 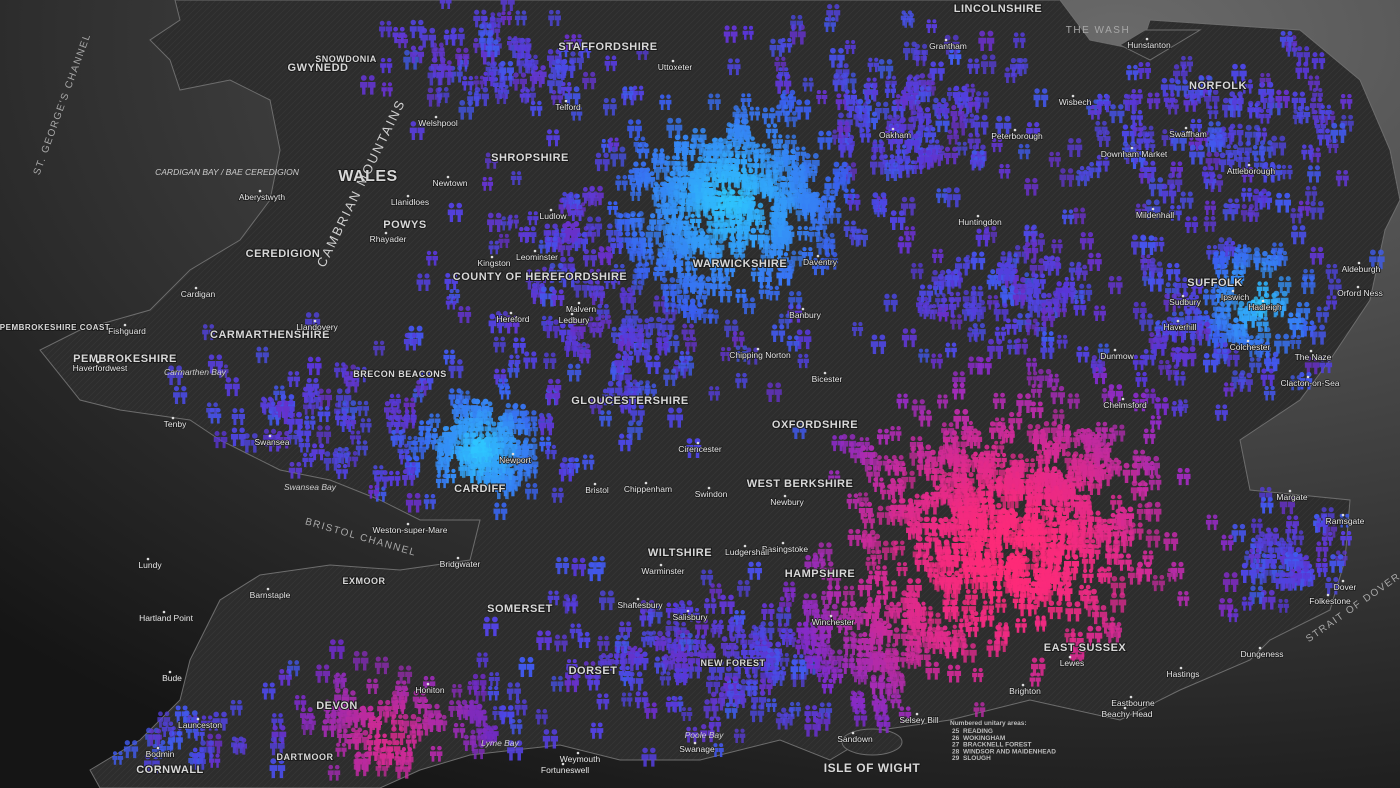 What do you see at coordinates (1185, 302) in the screenshot?
I see `place-label: Sudbury` at bounding box center [1185, 302].